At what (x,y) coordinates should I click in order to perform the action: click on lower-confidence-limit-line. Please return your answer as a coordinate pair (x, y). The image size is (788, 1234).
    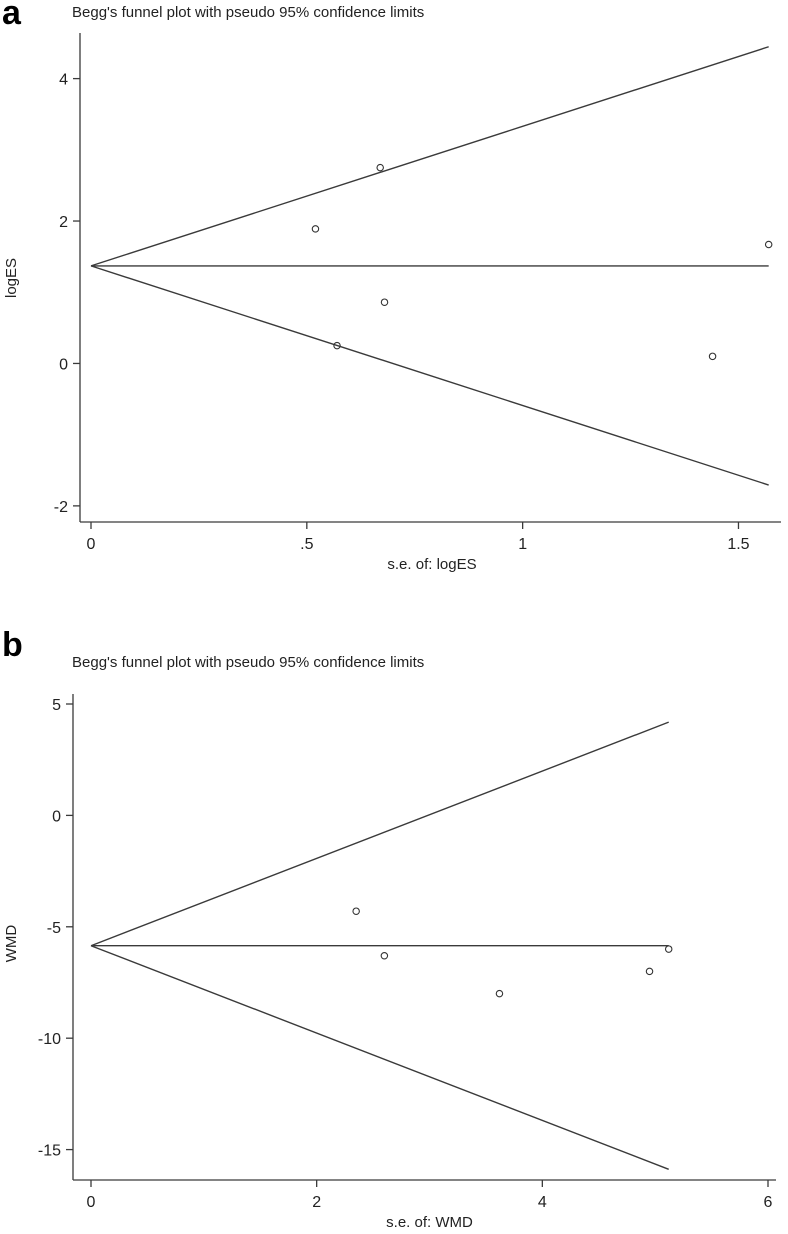
    Looking at the image, I should click on (379, 1057).